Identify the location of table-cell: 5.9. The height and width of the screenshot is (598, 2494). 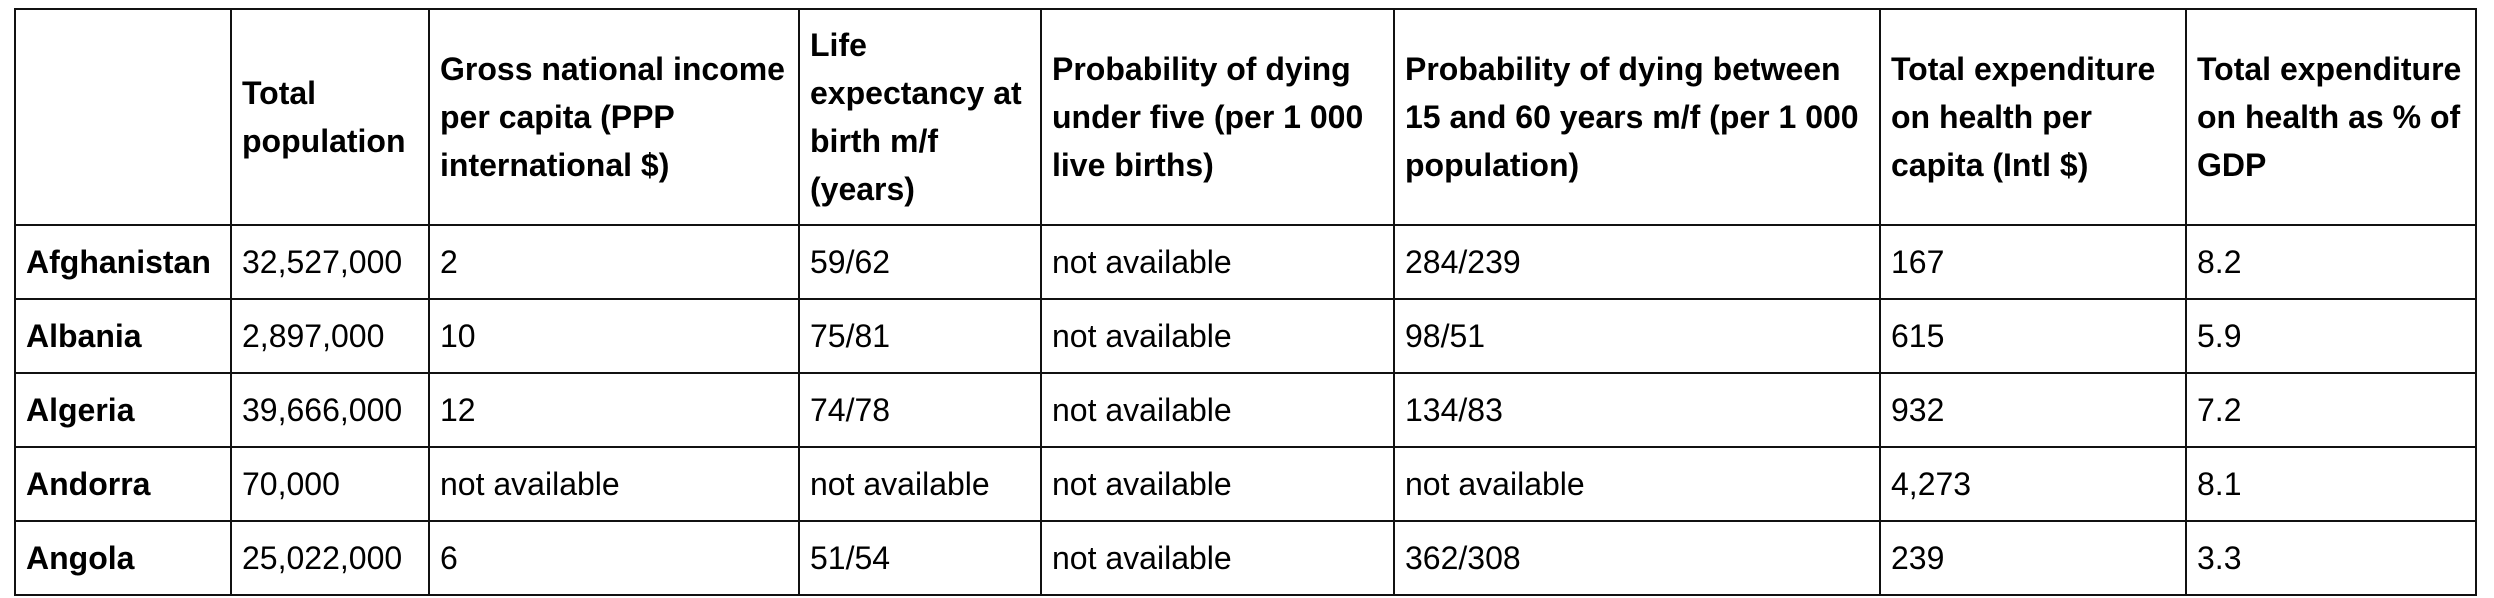
(2331, 336).